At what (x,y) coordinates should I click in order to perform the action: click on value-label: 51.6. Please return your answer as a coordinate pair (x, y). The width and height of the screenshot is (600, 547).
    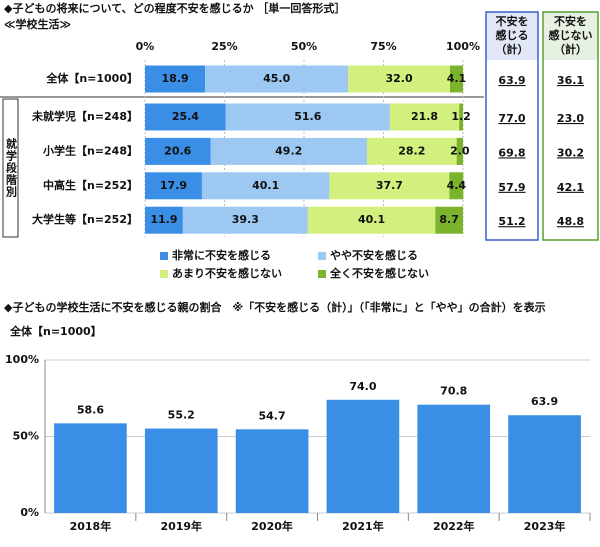
    Looking at the image, I should click on (307, 116).